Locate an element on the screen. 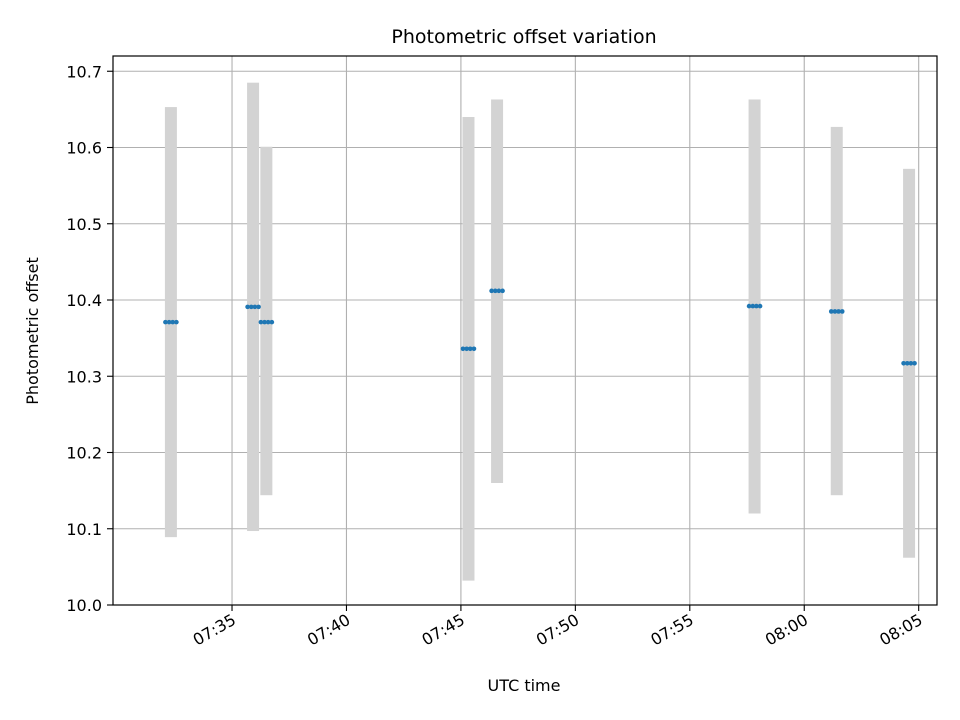 This screenshot has height=720, width=960. x-tick-label: 07:55 is located at coordinates (671, 630).